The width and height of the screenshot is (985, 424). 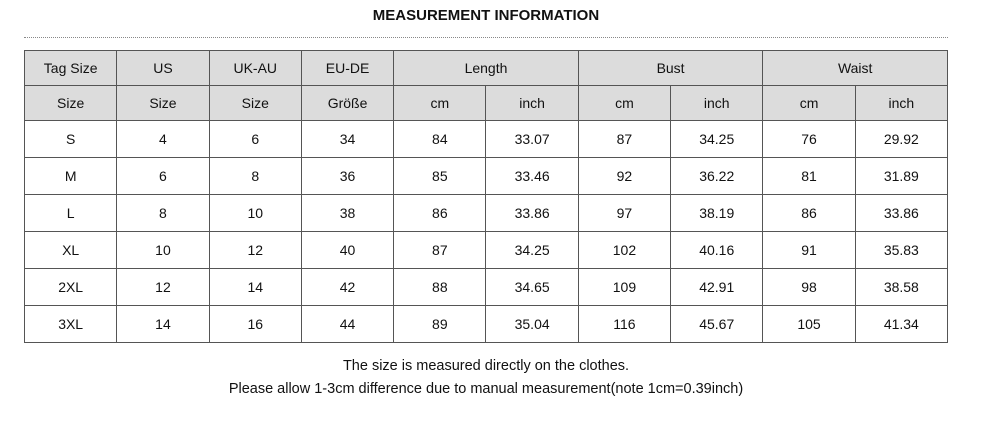 I want to click on table-row: 3XL 14 16 44 89 35.04 116 45.67 105 41.34, so click(x=486, y=324).